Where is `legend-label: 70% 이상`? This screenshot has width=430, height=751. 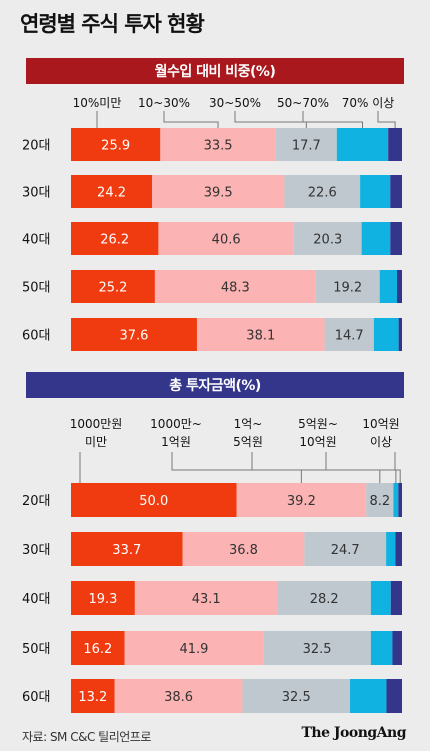
legend-label: 70% 이상 is located at coordinates (368, 103).